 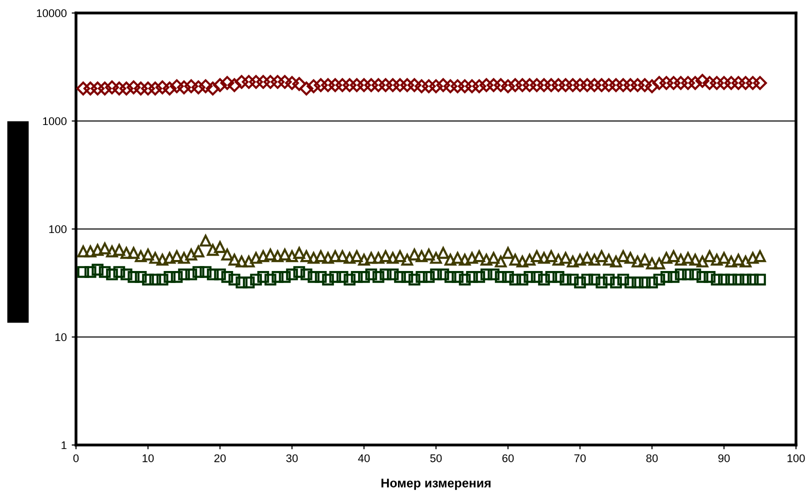 What do you see at coordinates (364, 458) in the screenshot?
I see `x-tick-label: 40` at bounding box center [364, 458].